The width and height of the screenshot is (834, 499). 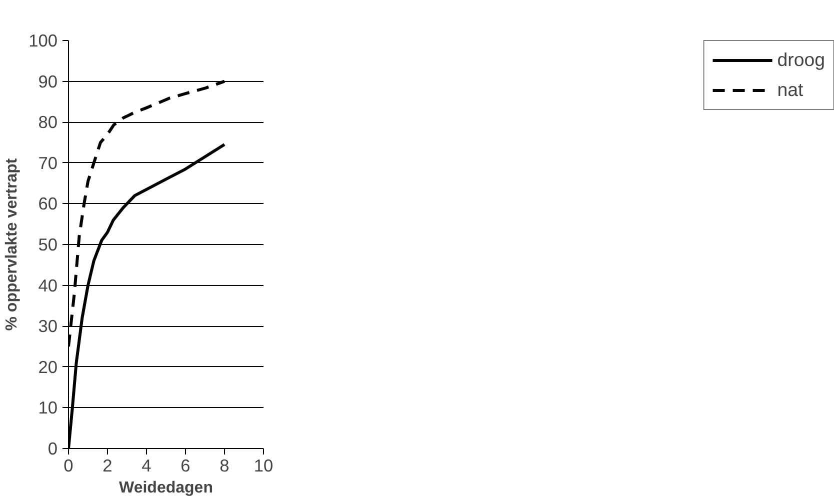 I want to click on x-tick-label: 2, so click(x=107, y=466).